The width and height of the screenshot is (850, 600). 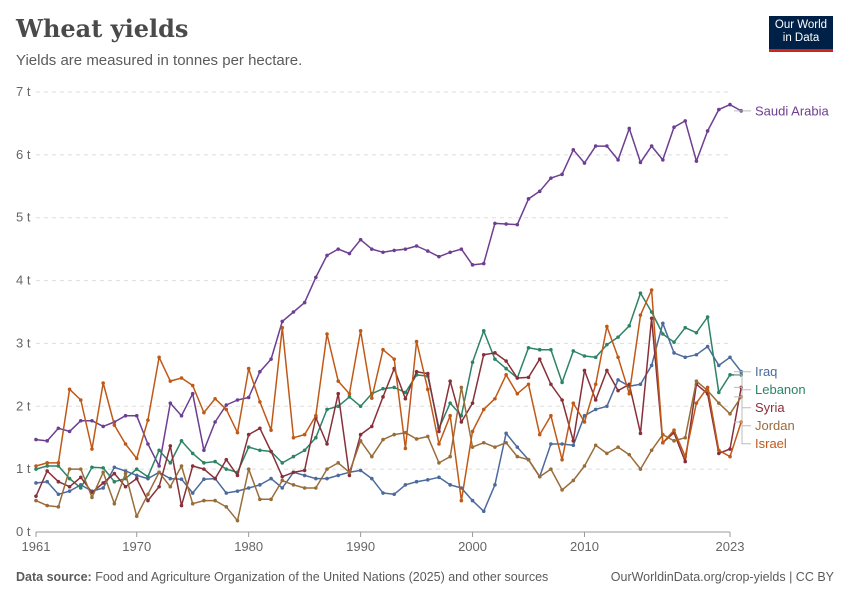 What do you see at coordinates (801, 38) in the screenshot?
I see `logo-line-2: in Data` at bounding box center [801, 38].